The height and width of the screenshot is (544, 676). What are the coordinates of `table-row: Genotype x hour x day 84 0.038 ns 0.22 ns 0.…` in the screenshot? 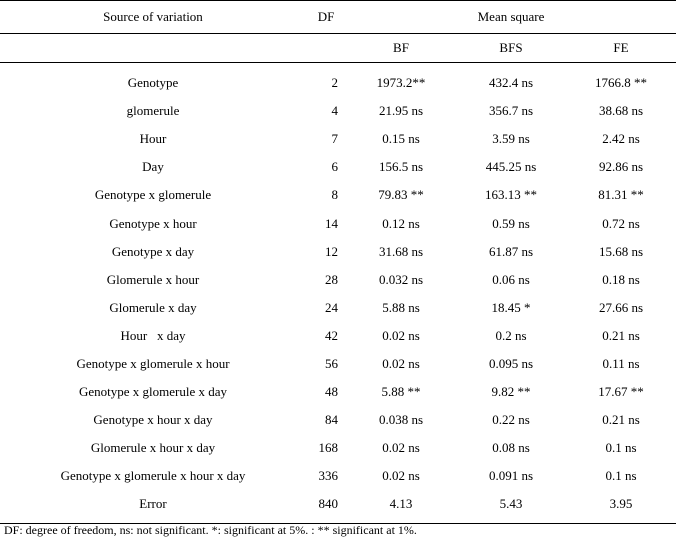 It's located at (338, 420).